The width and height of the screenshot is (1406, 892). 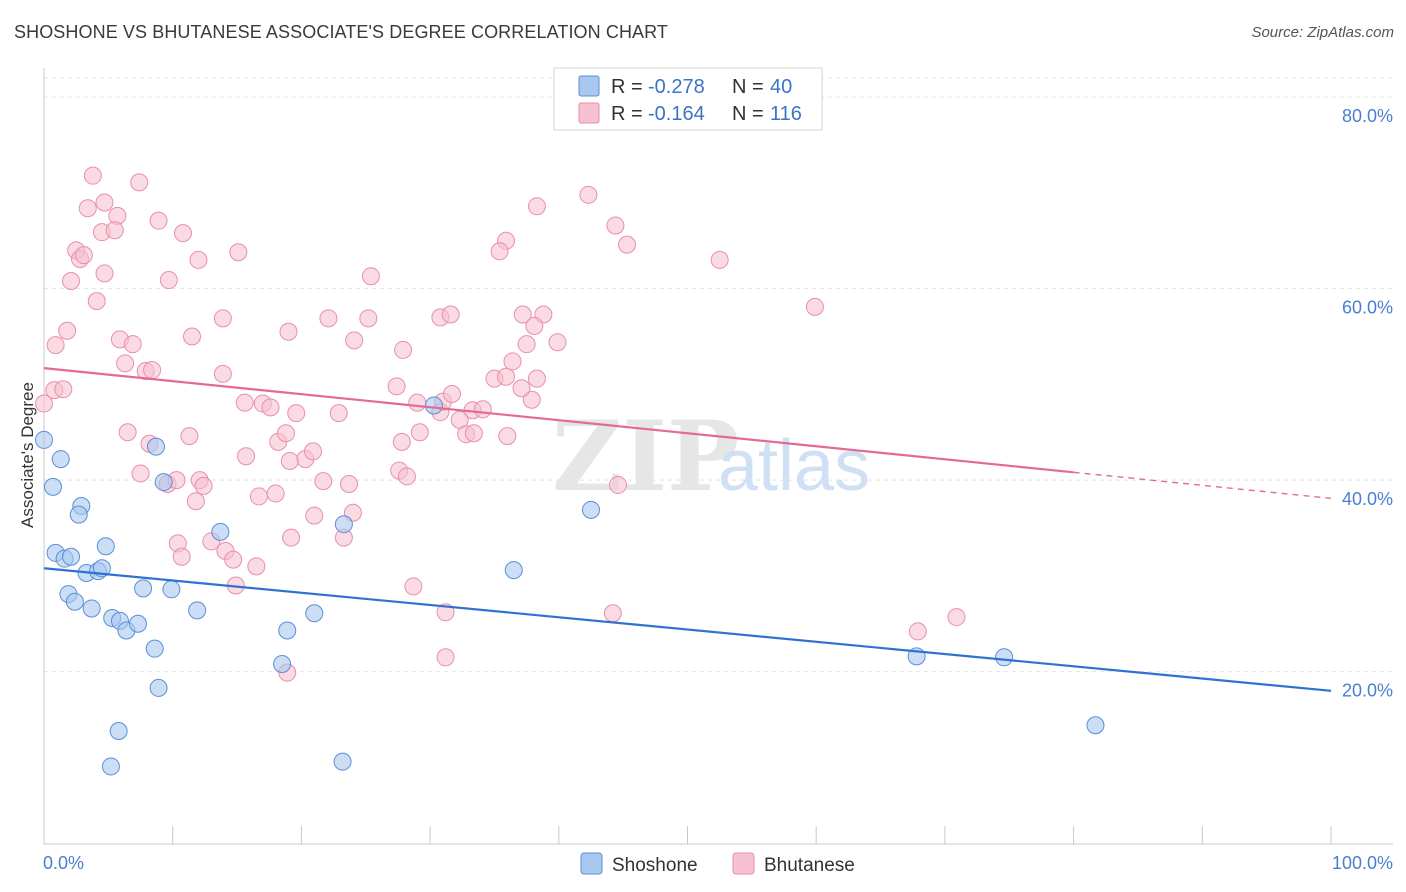 What do you see at coordinates (591, 863) in the screenshot?
I see `bottom-legend-swatch-shoshone` at bounding box center [591, 863].